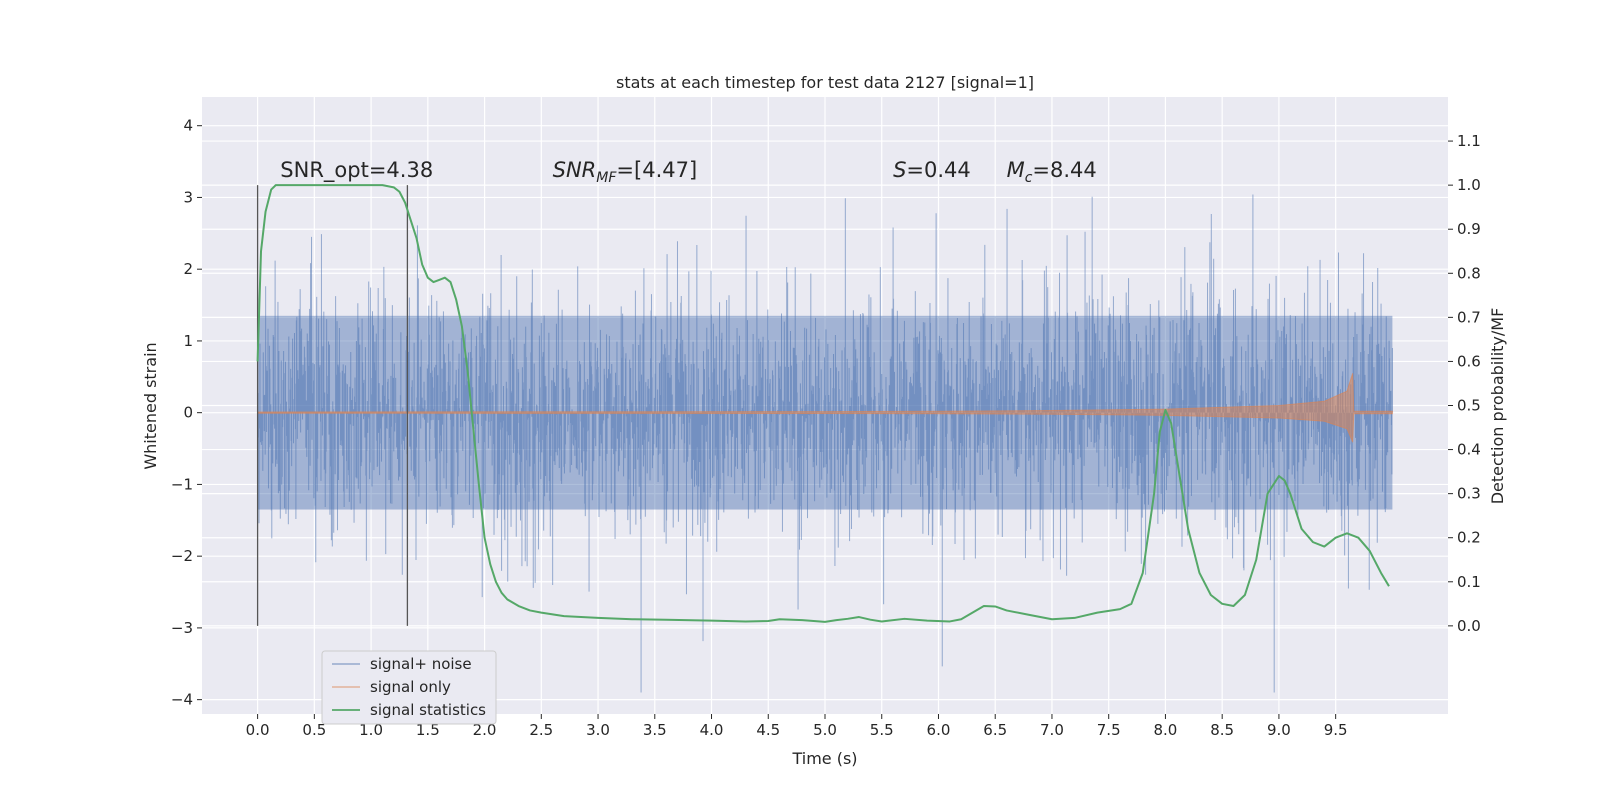  Describe the element at coordinates (182, 628) in the screenshot. I see `yl-tick-label-1: −3` at that location.